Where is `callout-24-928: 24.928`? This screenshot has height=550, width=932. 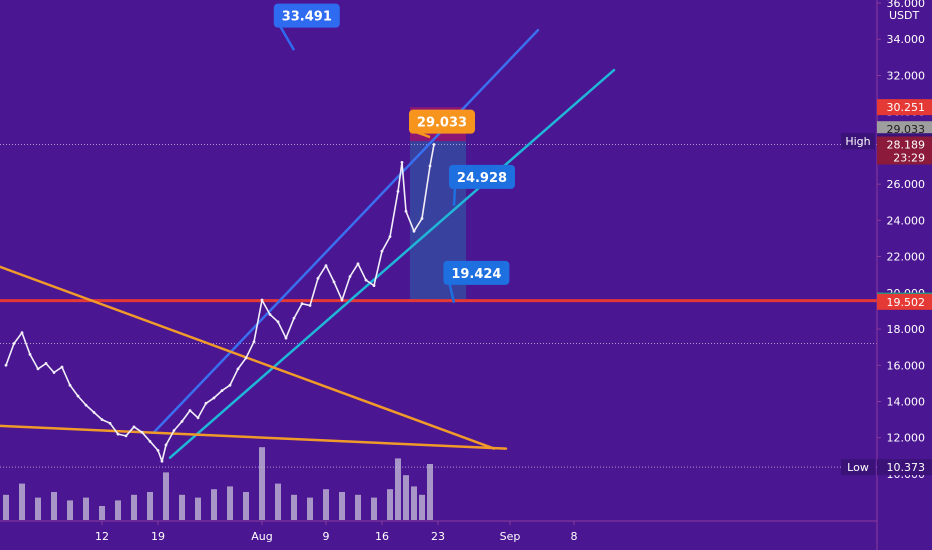 callout-24-928: 24.928 is located at coordinates (482, 185).